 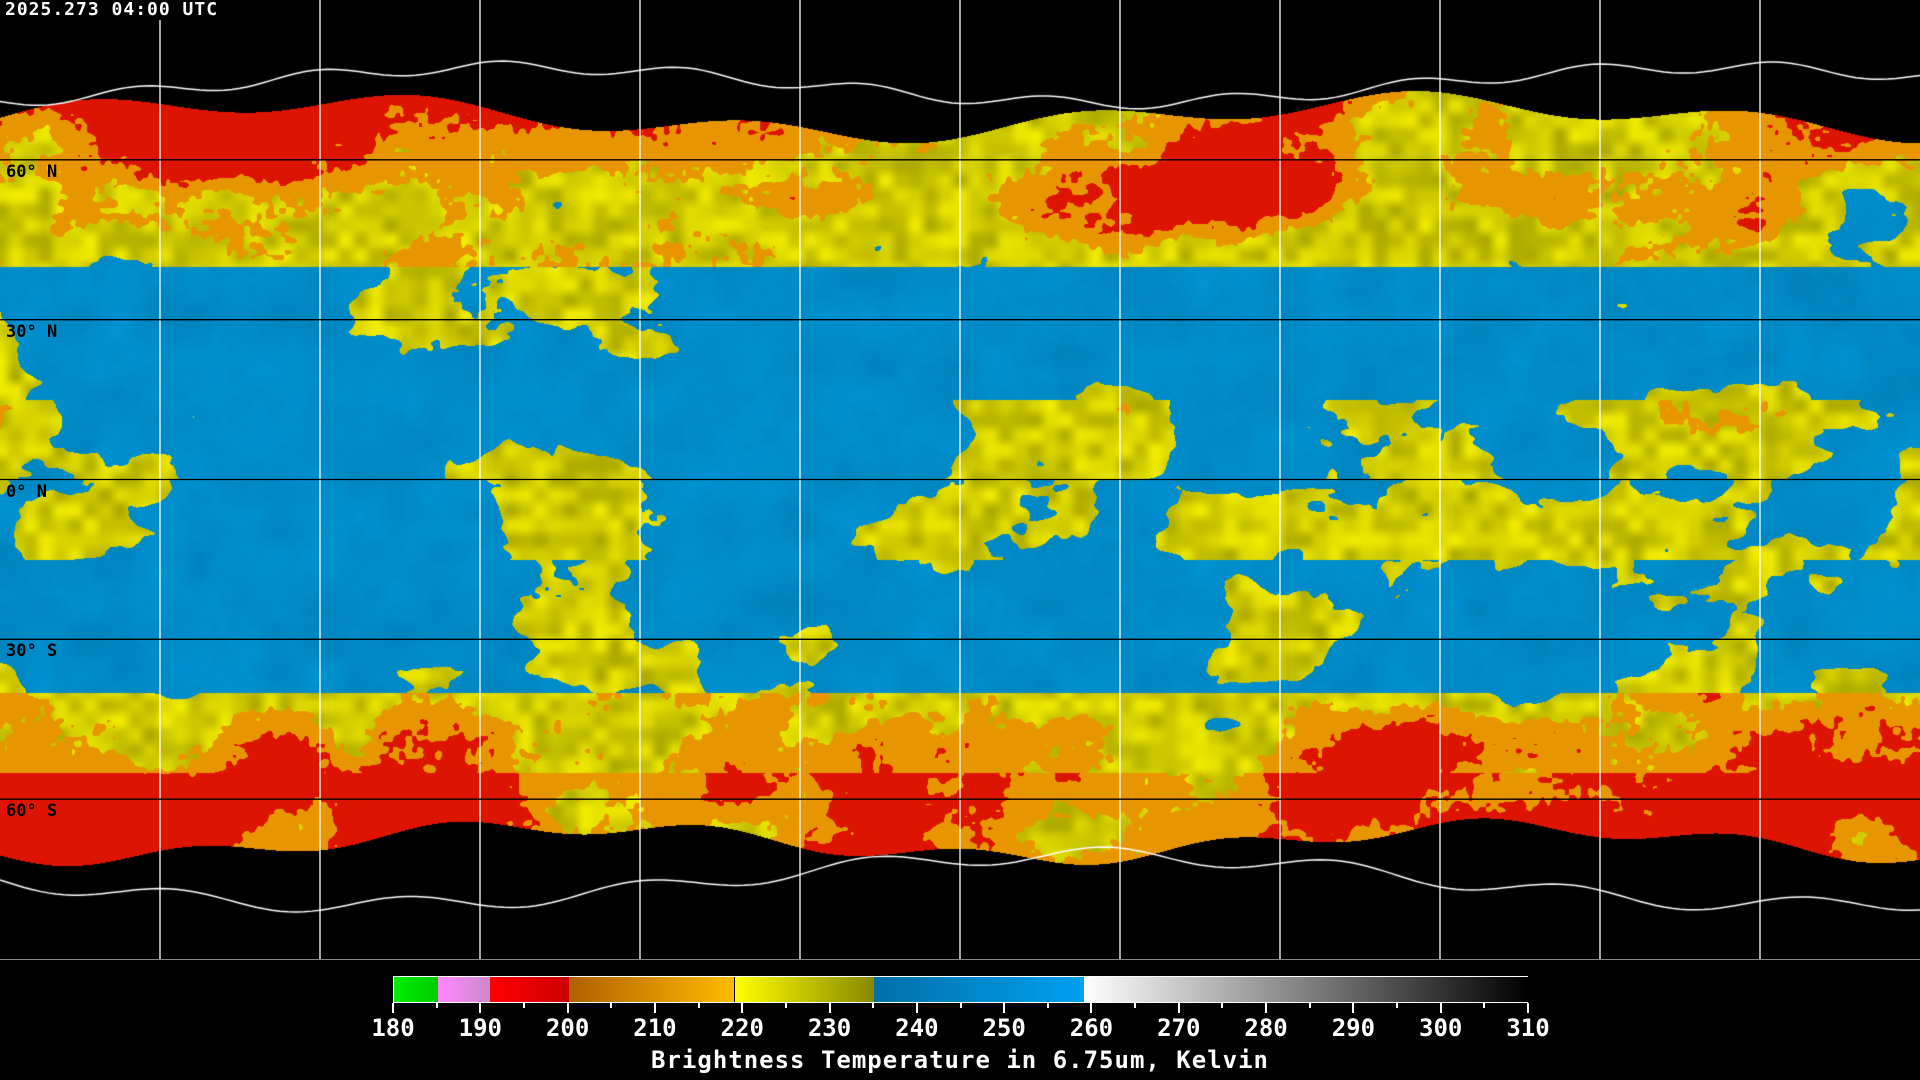 What do you see at coordinates (1179, 1028) in the screenshot?
I see `colorbar-tick-label: 270` at bounding box center [1179, 1028].